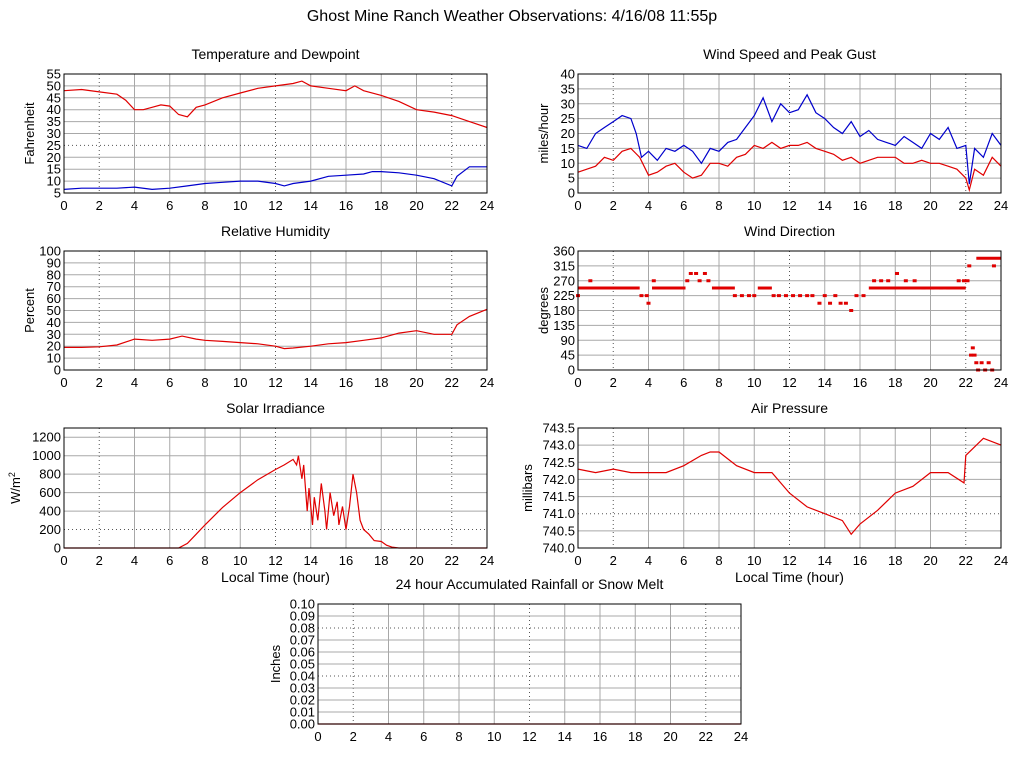 The width and height of the screenshot is (1024, 768). I want to click on x-axis-label: Local Time (hour), so click(789, 577).